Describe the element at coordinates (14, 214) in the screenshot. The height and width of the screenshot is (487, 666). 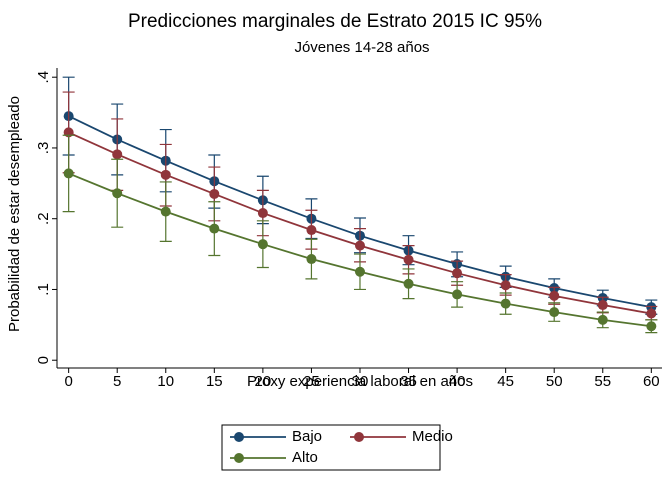
I see `y-axis-title: Probabilidad de estar desempleado` at that location.